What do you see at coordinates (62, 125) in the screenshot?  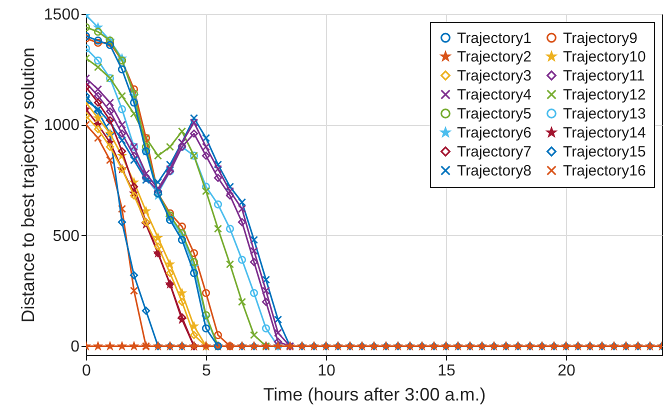 I see `y-tick-label: 1000` at bounding box center [62, 125].